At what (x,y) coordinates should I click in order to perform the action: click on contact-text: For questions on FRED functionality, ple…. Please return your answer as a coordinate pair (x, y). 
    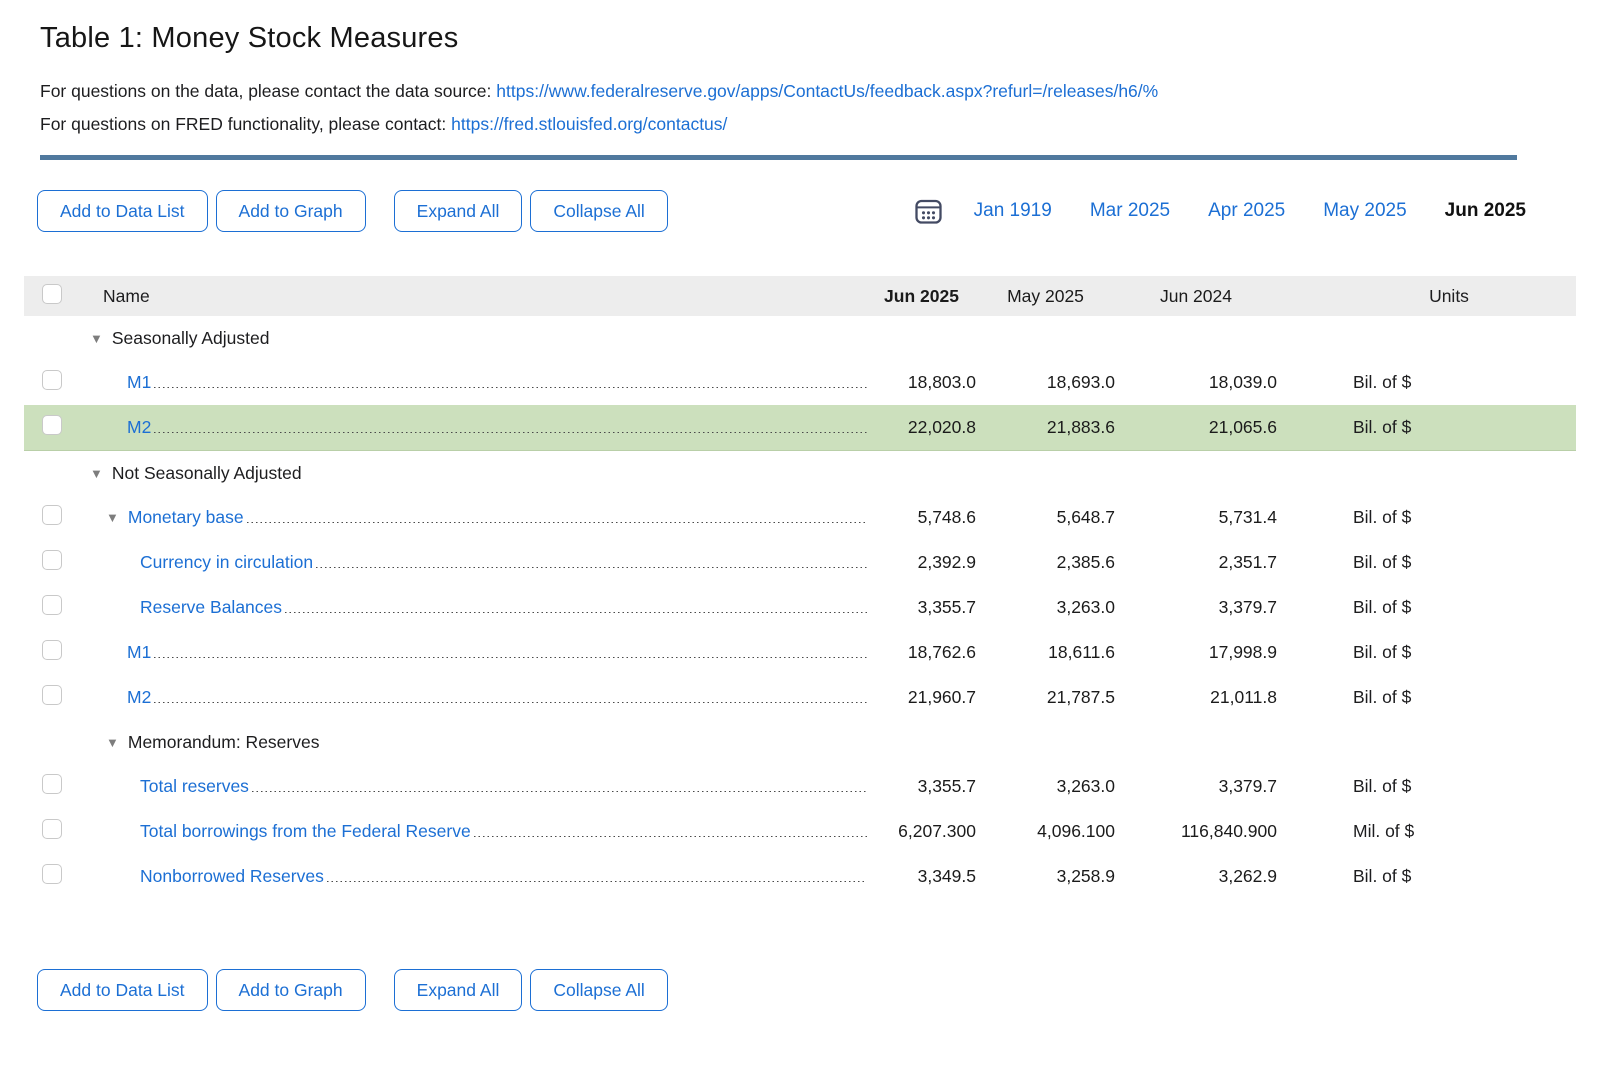
    Looking at the image, I should click on (246, 124).